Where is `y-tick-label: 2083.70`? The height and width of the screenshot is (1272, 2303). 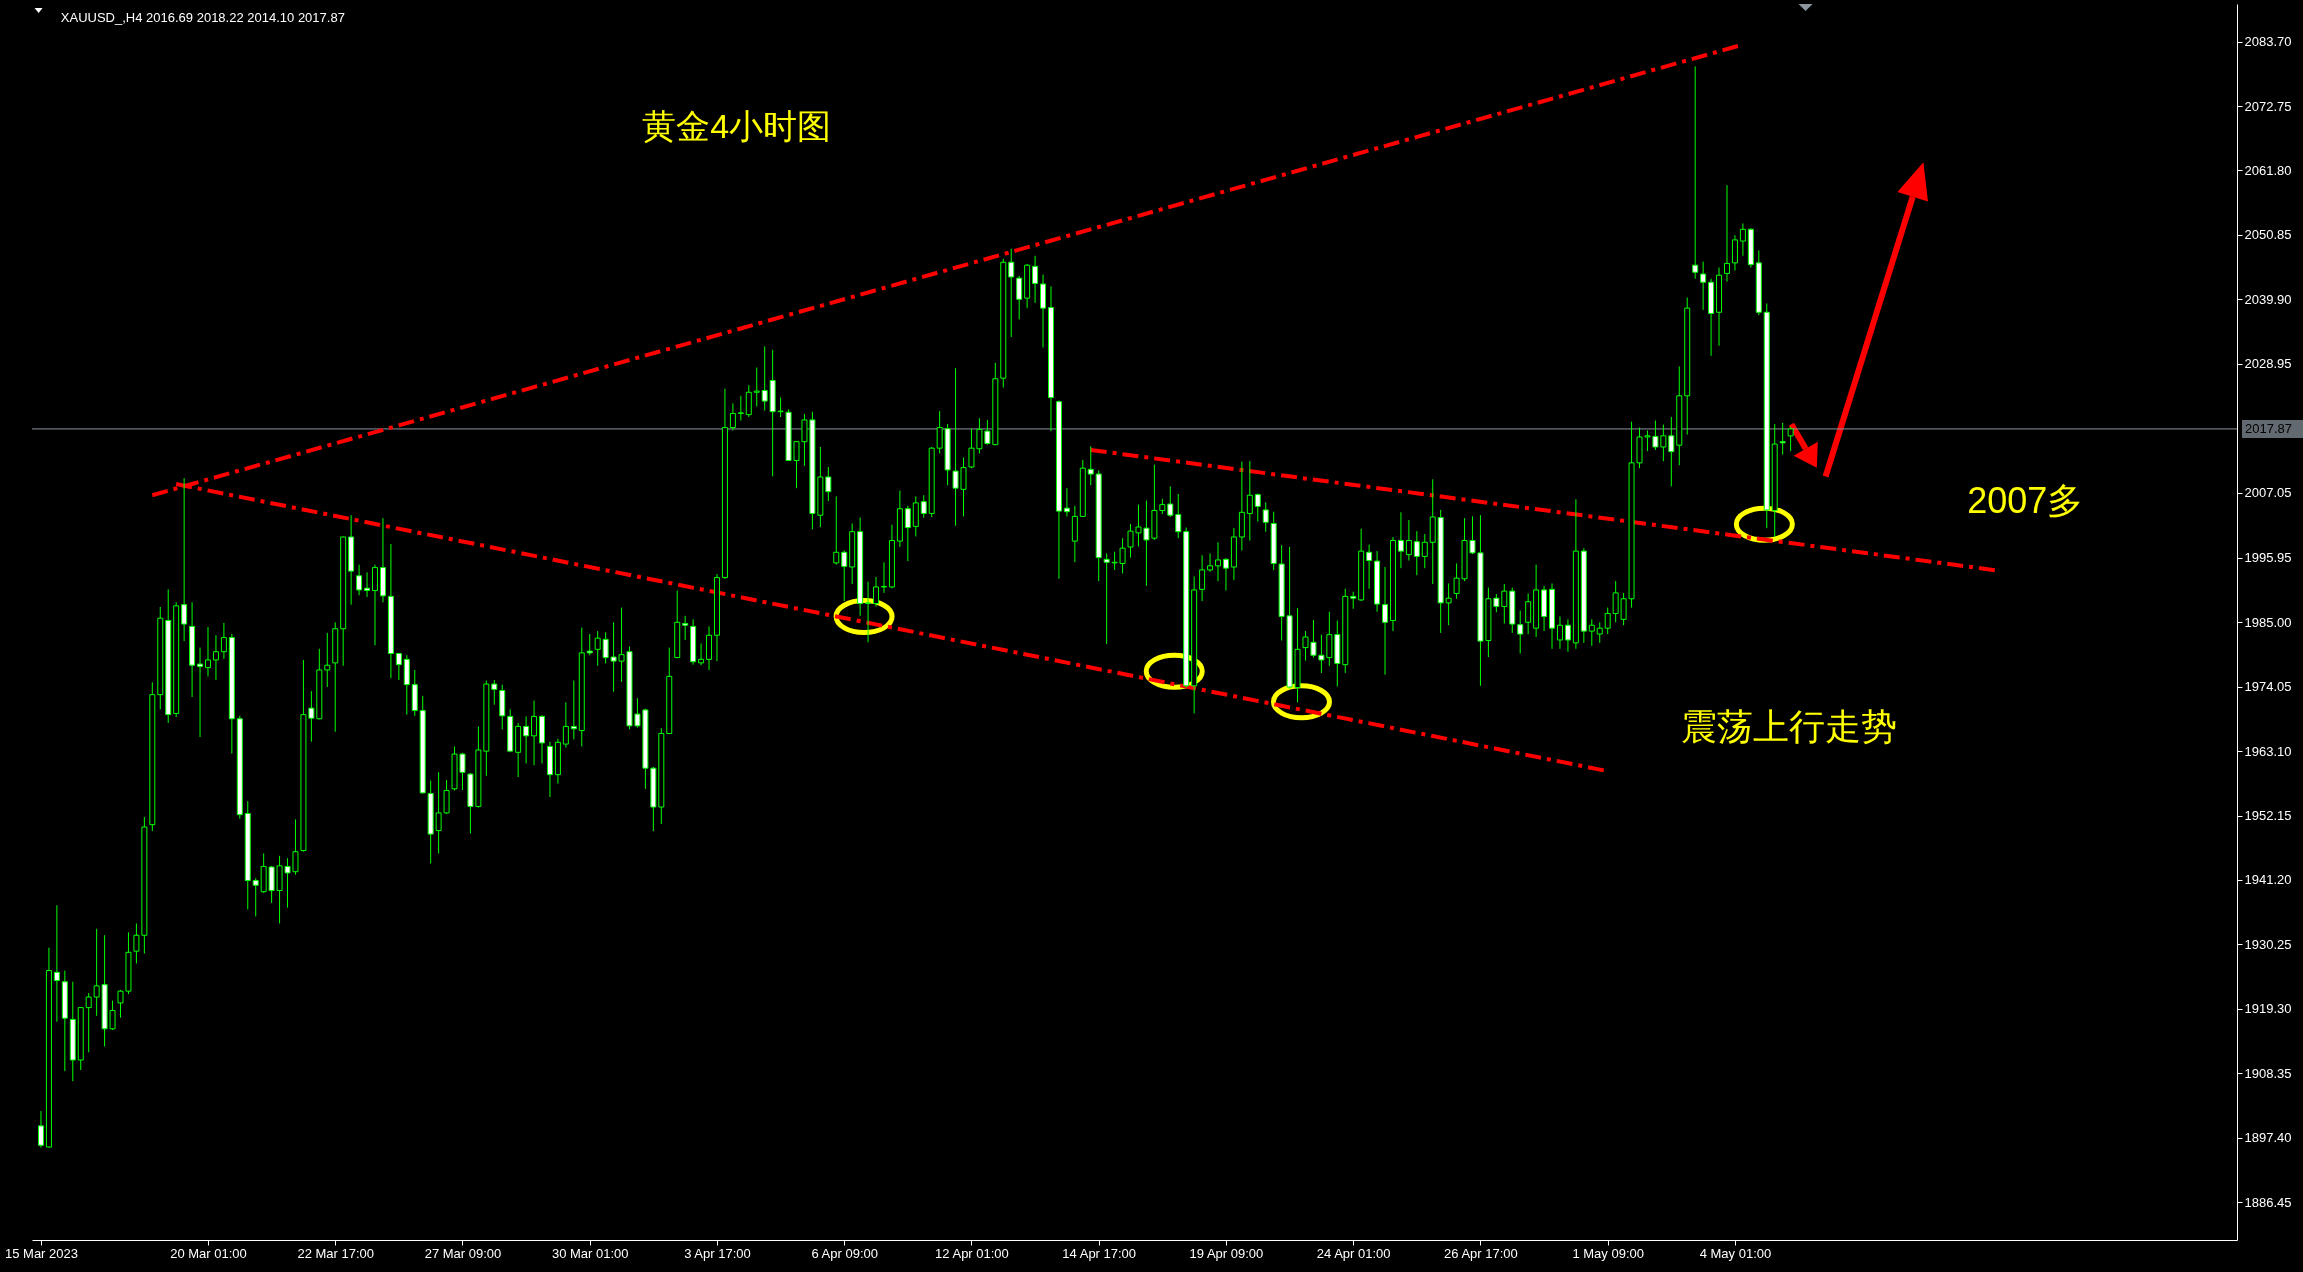
y-tick-label: 2083.70 is located at coordinates (2268, 42).